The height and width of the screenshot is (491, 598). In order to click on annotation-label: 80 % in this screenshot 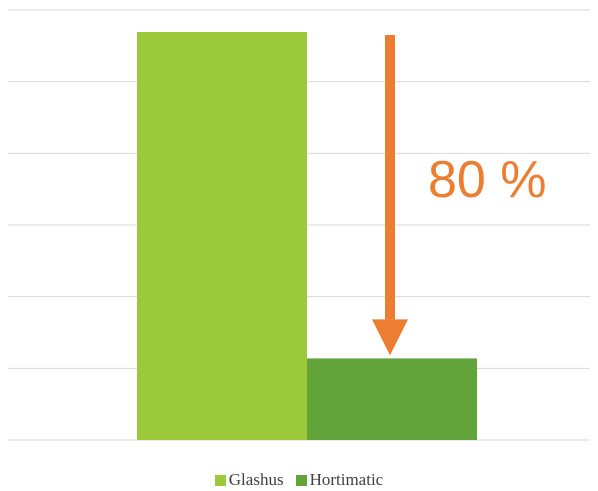, I will do `click(487, 180)`.